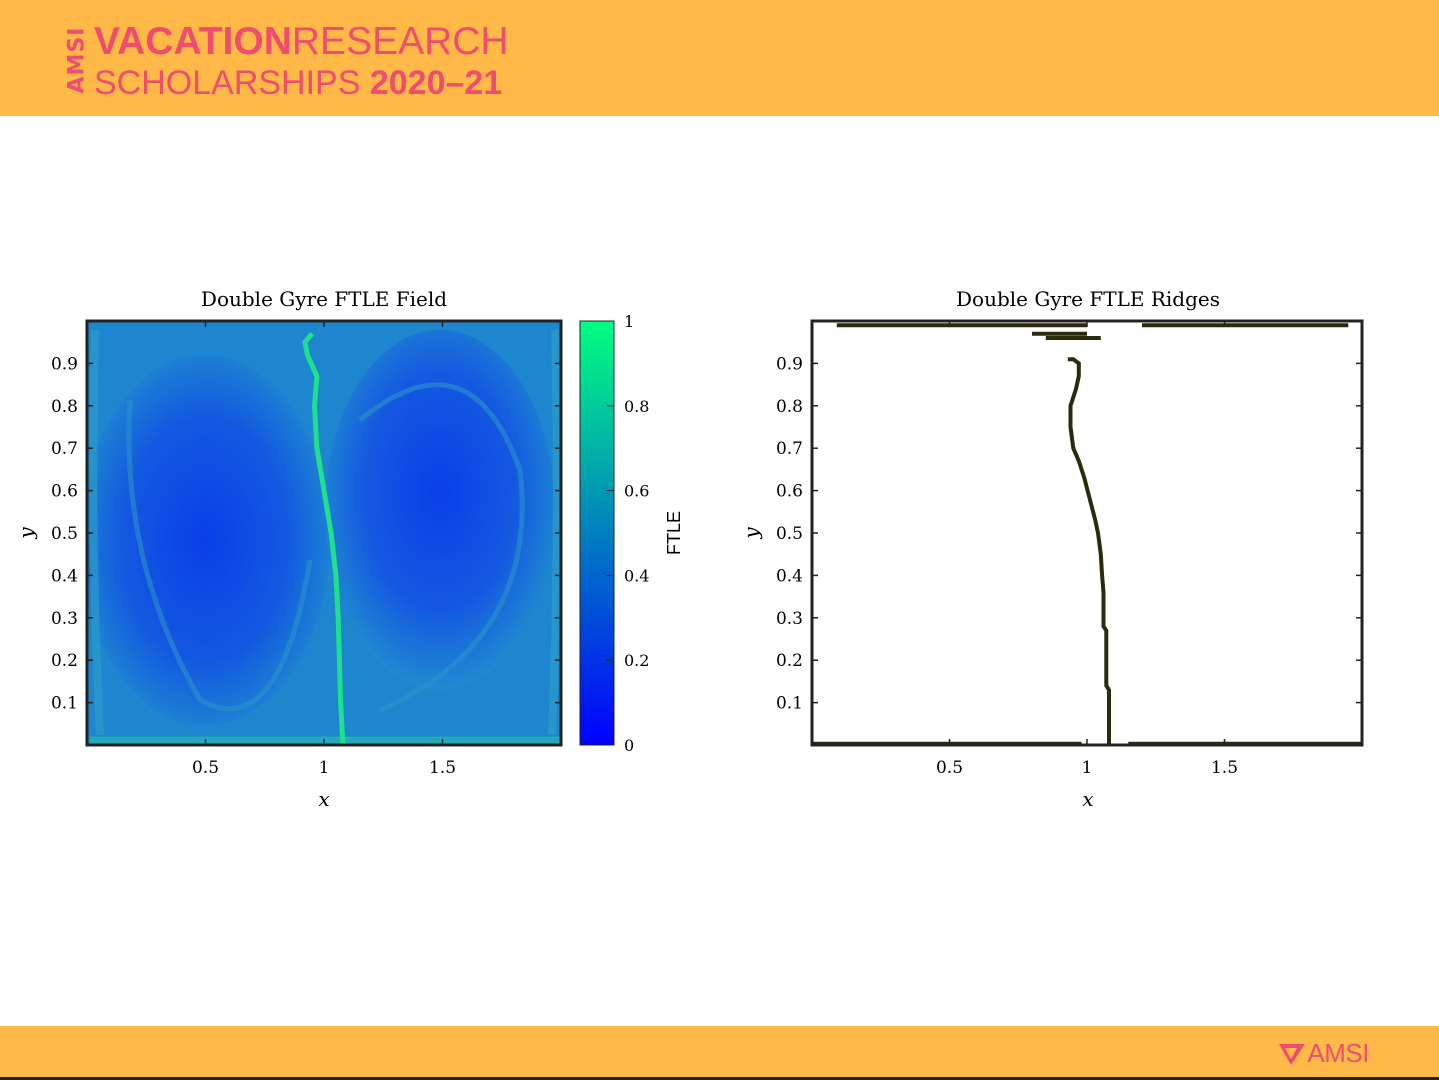 The width and height of the screenshot is (1439, 1080). Describe the element at coordinates (629, 321) in the screenshot. I see `colorbar-tick-label: 1` at that location.